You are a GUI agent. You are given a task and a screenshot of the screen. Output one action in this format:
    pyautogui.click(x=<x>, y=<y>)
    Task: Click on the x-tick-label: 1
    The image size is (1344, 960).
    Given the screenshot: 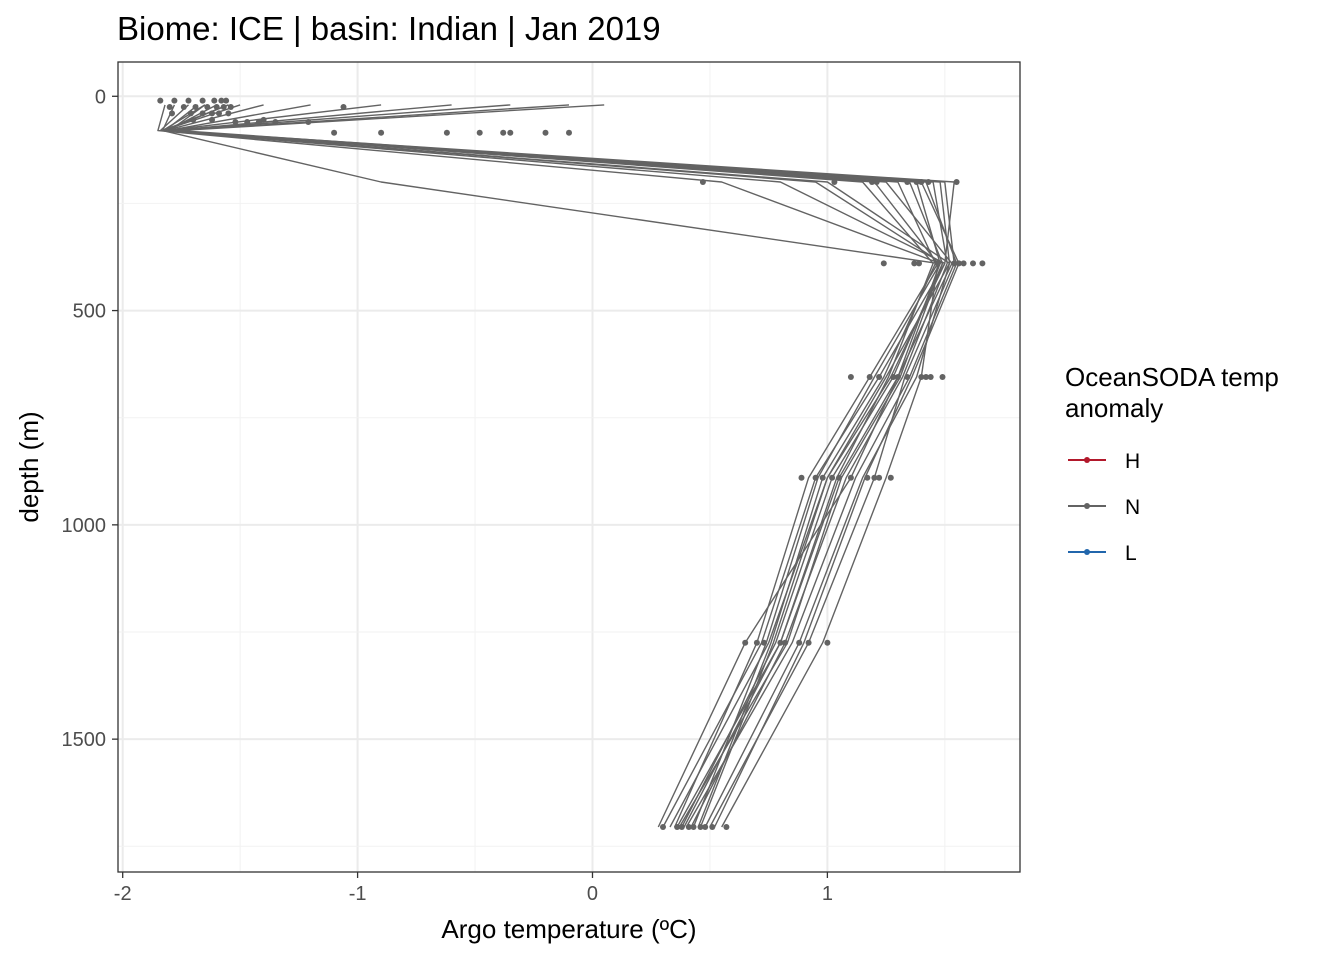 What is the action you would take?
    pyautogui.click(x=827, y=894)
    